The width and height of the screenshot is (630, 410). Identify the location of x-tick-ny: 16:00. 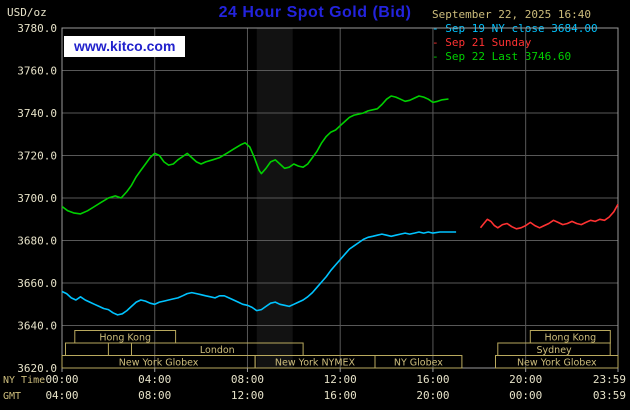
(432, 379).